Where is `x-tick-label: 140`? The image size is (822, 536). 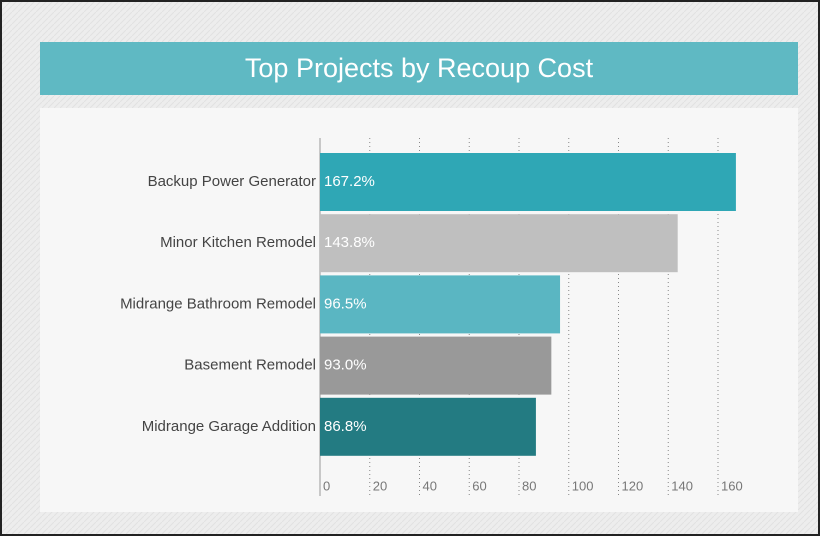 x-tick-label: 140 is located at coordinates (682, 485).